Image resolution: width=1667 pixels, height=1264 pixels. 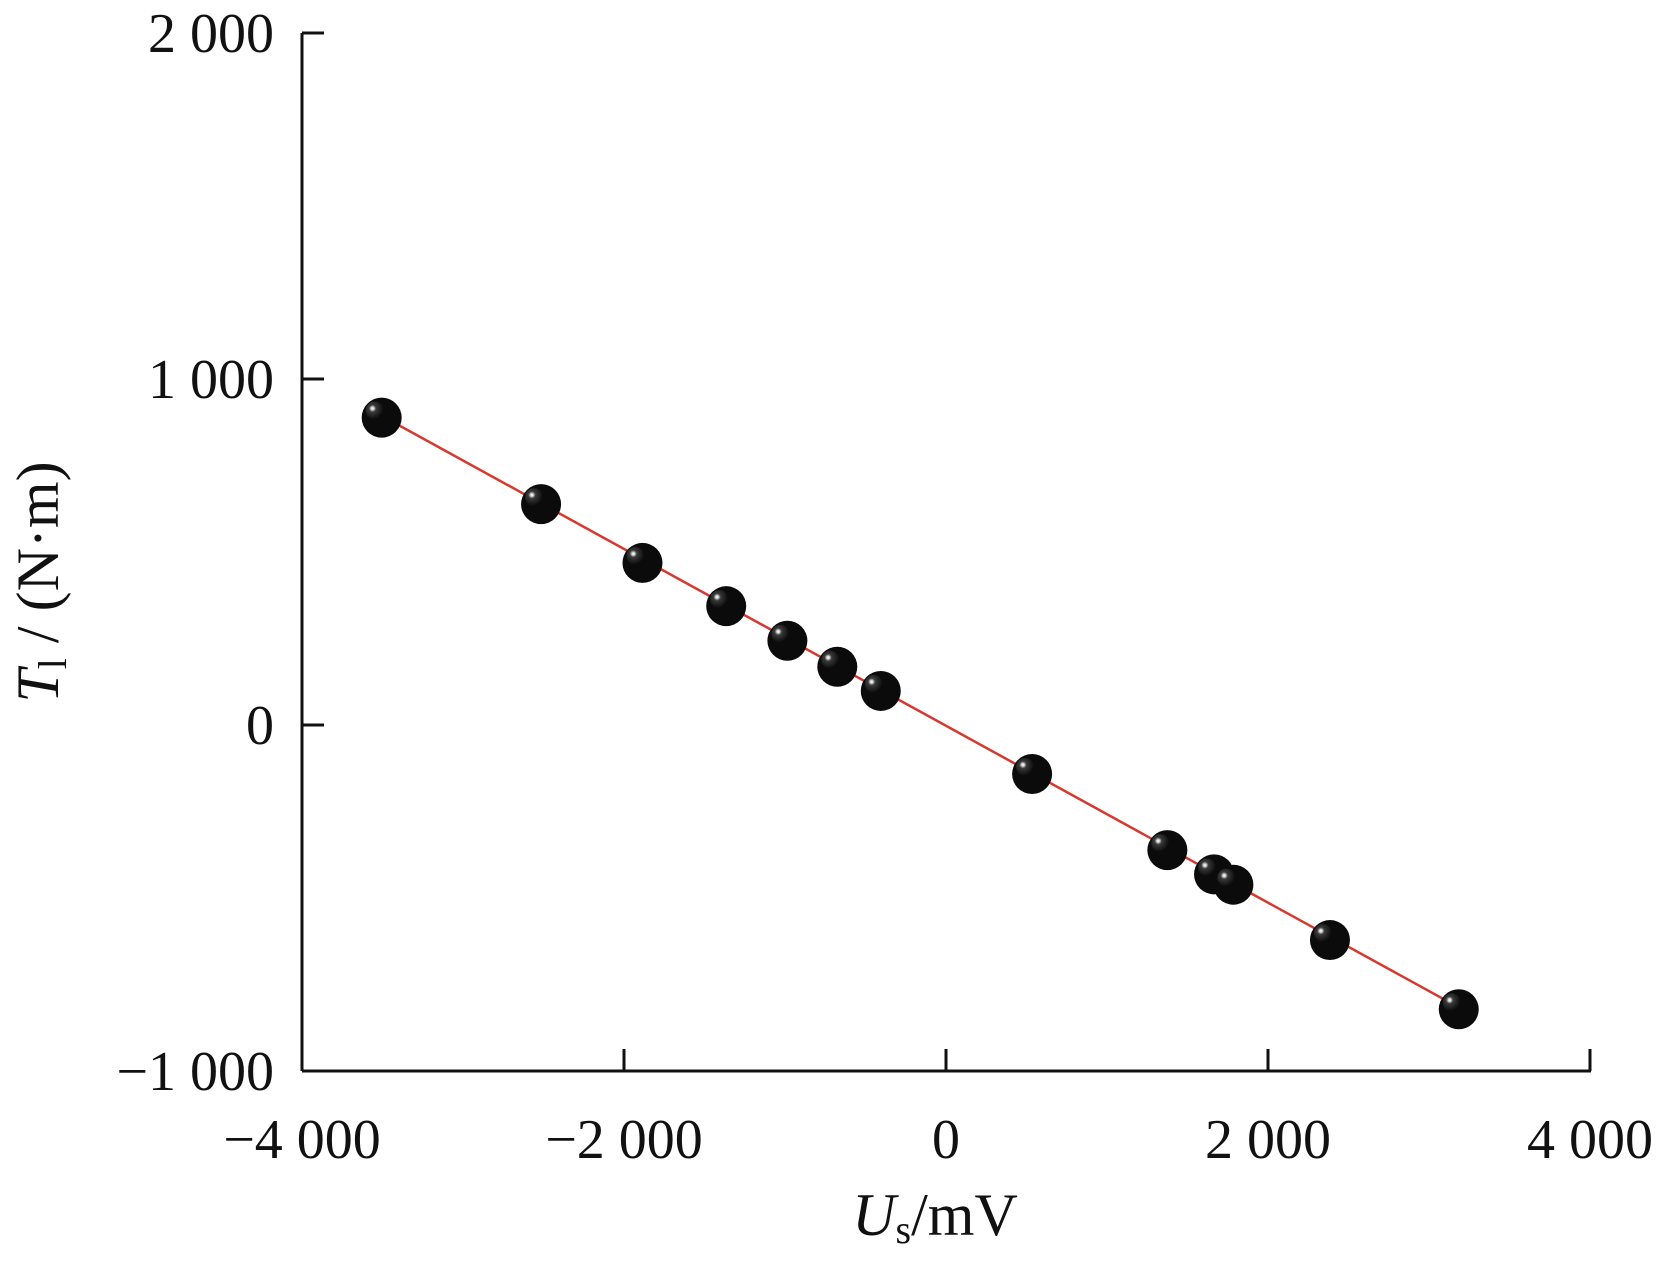 I want to click on y-tick-label: −1 000, so click(x=195, y=1072).